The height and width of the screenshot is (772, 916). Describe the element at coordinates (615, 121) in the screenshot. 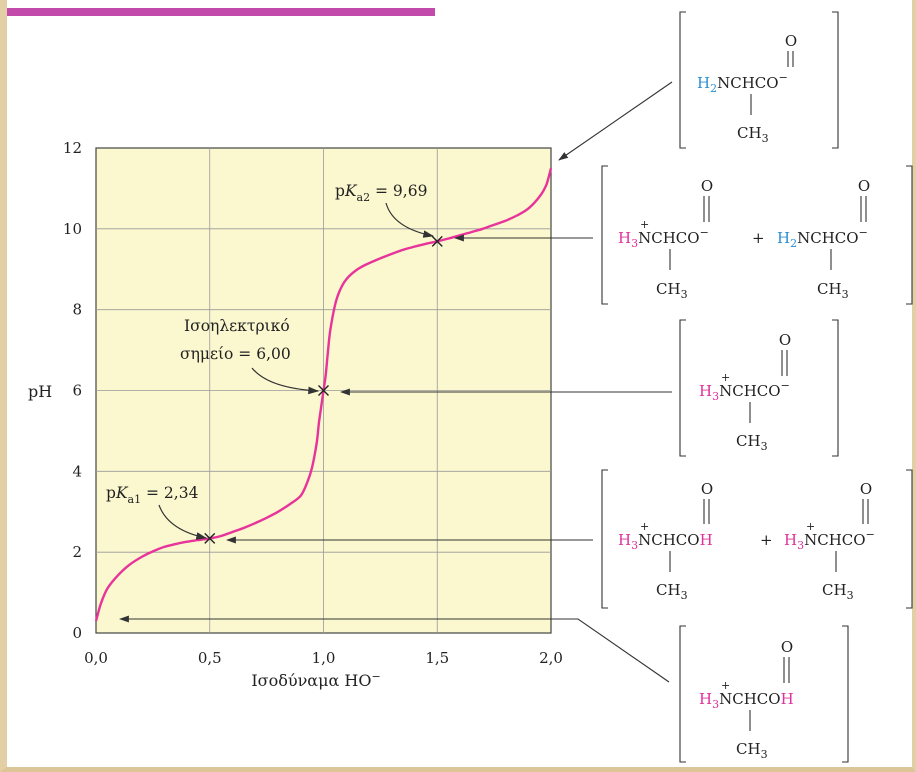

I see `arrow-to-top-end` at that location.